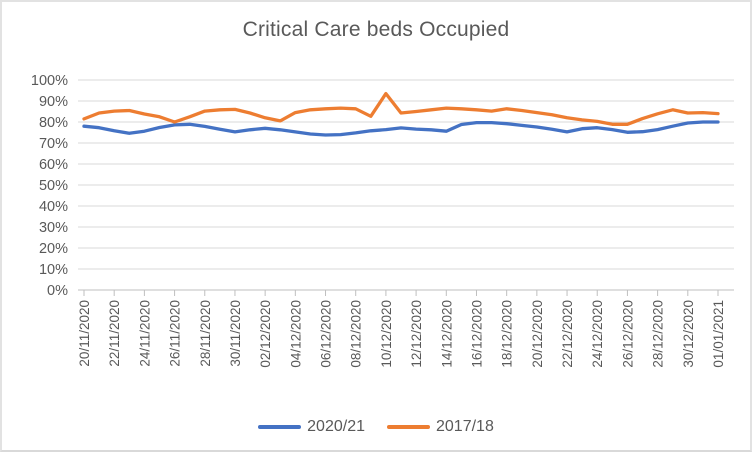  What do you see at coordinates (53, 207) in the screenshot?
I see `y-axis-tick-label: 40%` at bounding box center [53, 207].